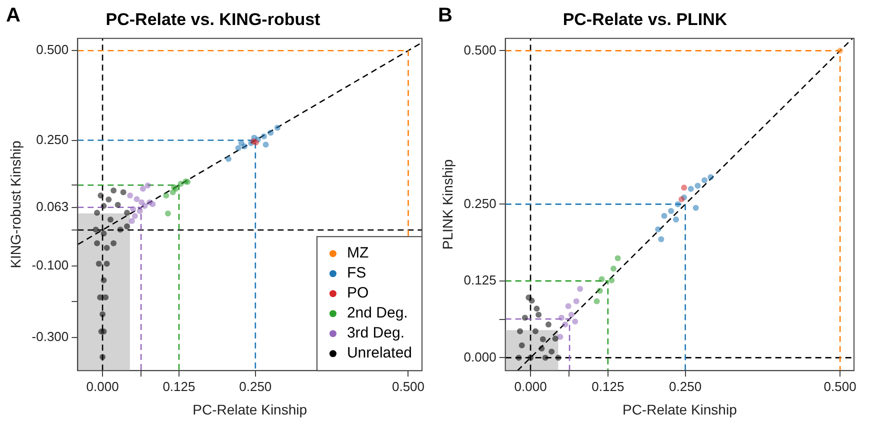  I want to click on chart-title: PC-Relate vs. KING-robust, so click(213, 19).